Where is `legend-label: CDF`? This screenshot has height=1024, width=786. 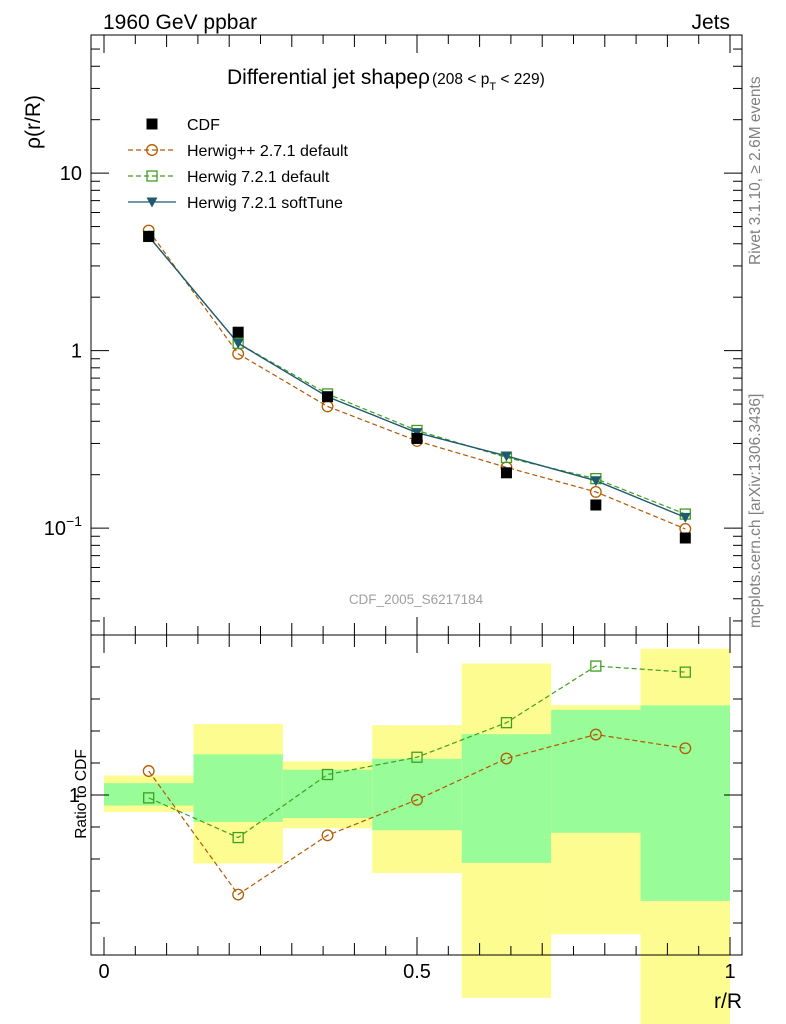
legend-label: CDF is located at coordinates (203, 125).